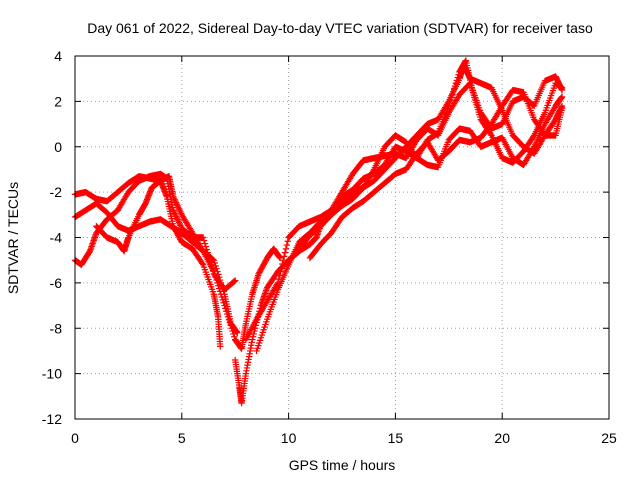  Describe the element at coordinates (56, 328) in the screenshot. I see `y-tick-label: -8` at that location.